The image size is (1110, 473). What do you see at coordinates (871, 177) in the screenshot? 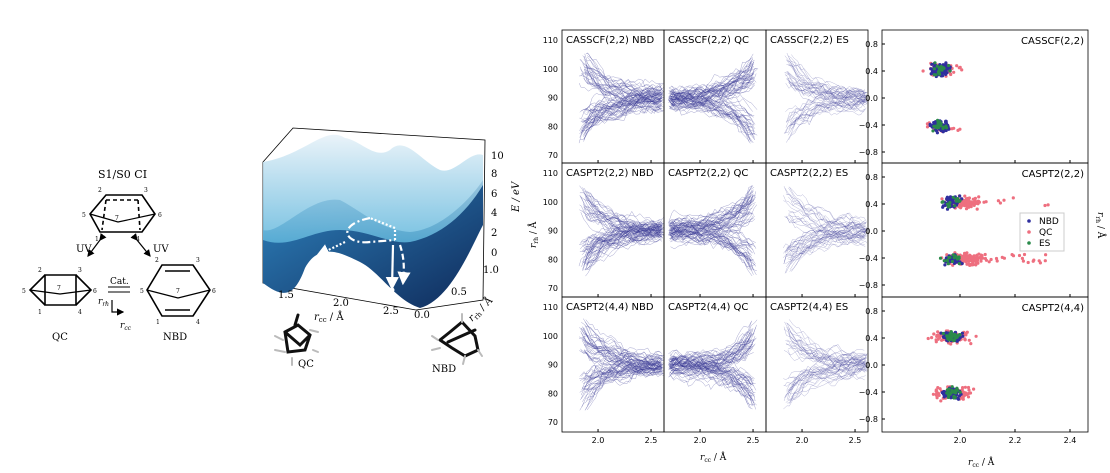
I see `y-tick-label: 0.8` at bounding box center [871, 177].